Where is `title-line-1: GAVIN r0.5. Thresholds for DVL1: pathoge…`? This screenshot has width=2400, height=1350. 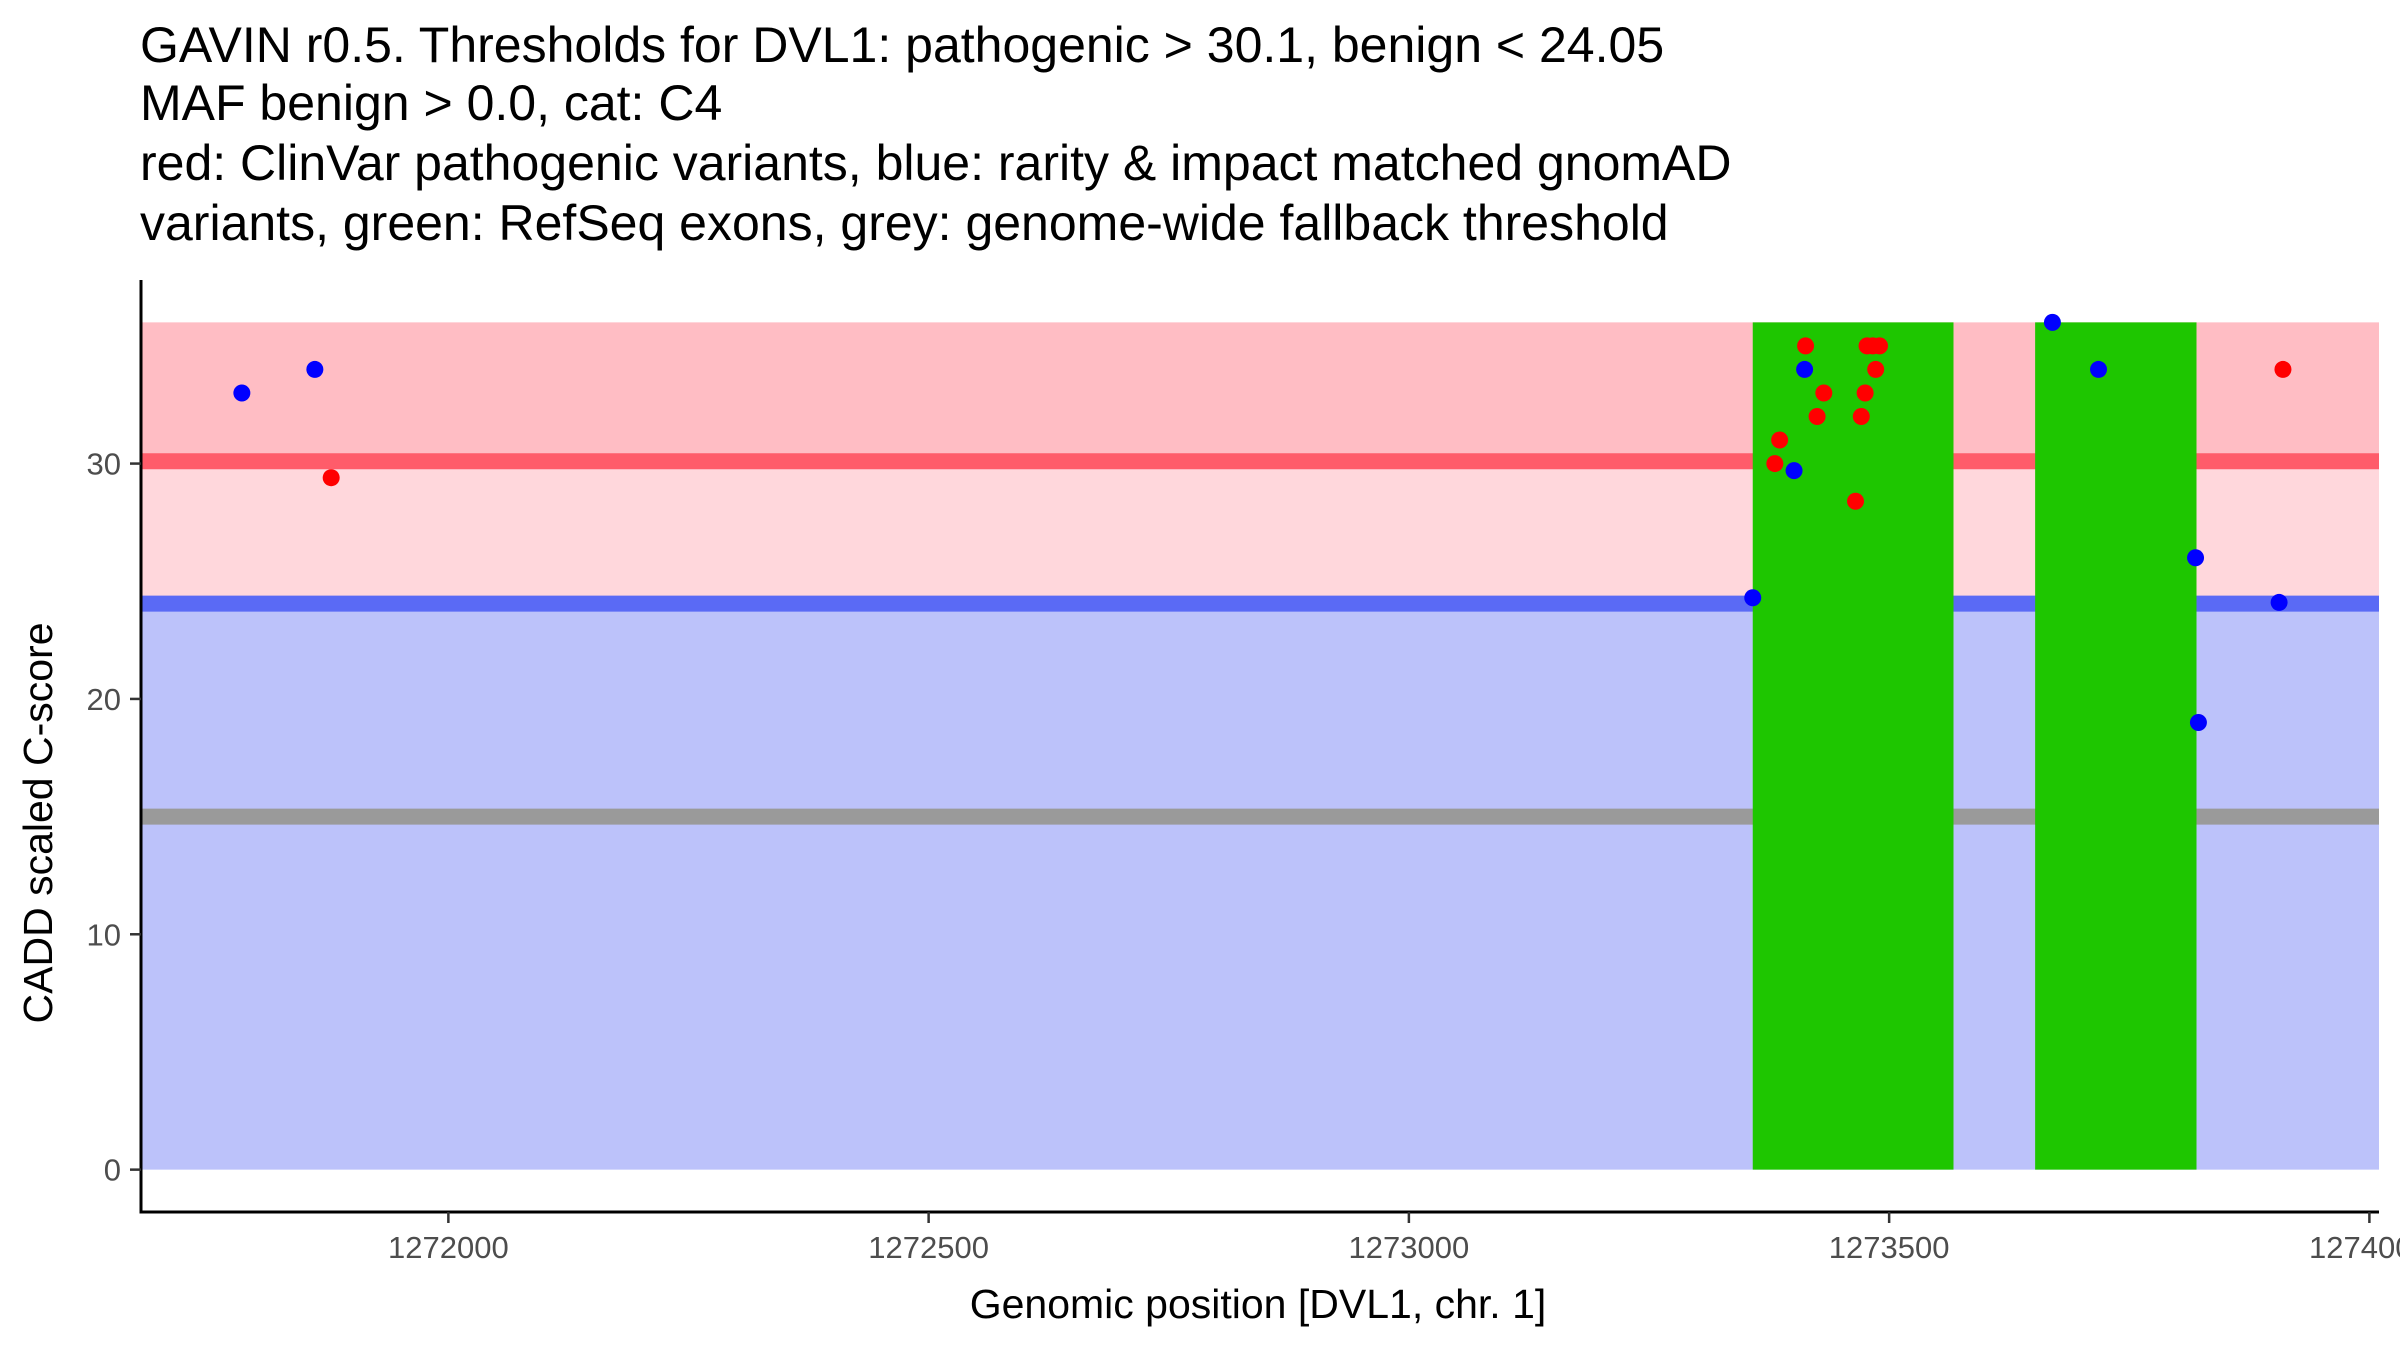
title-line-1: GAVIN r0.5. Thresholds for DVL1: pathoge… is located at coordinates (902, 45).